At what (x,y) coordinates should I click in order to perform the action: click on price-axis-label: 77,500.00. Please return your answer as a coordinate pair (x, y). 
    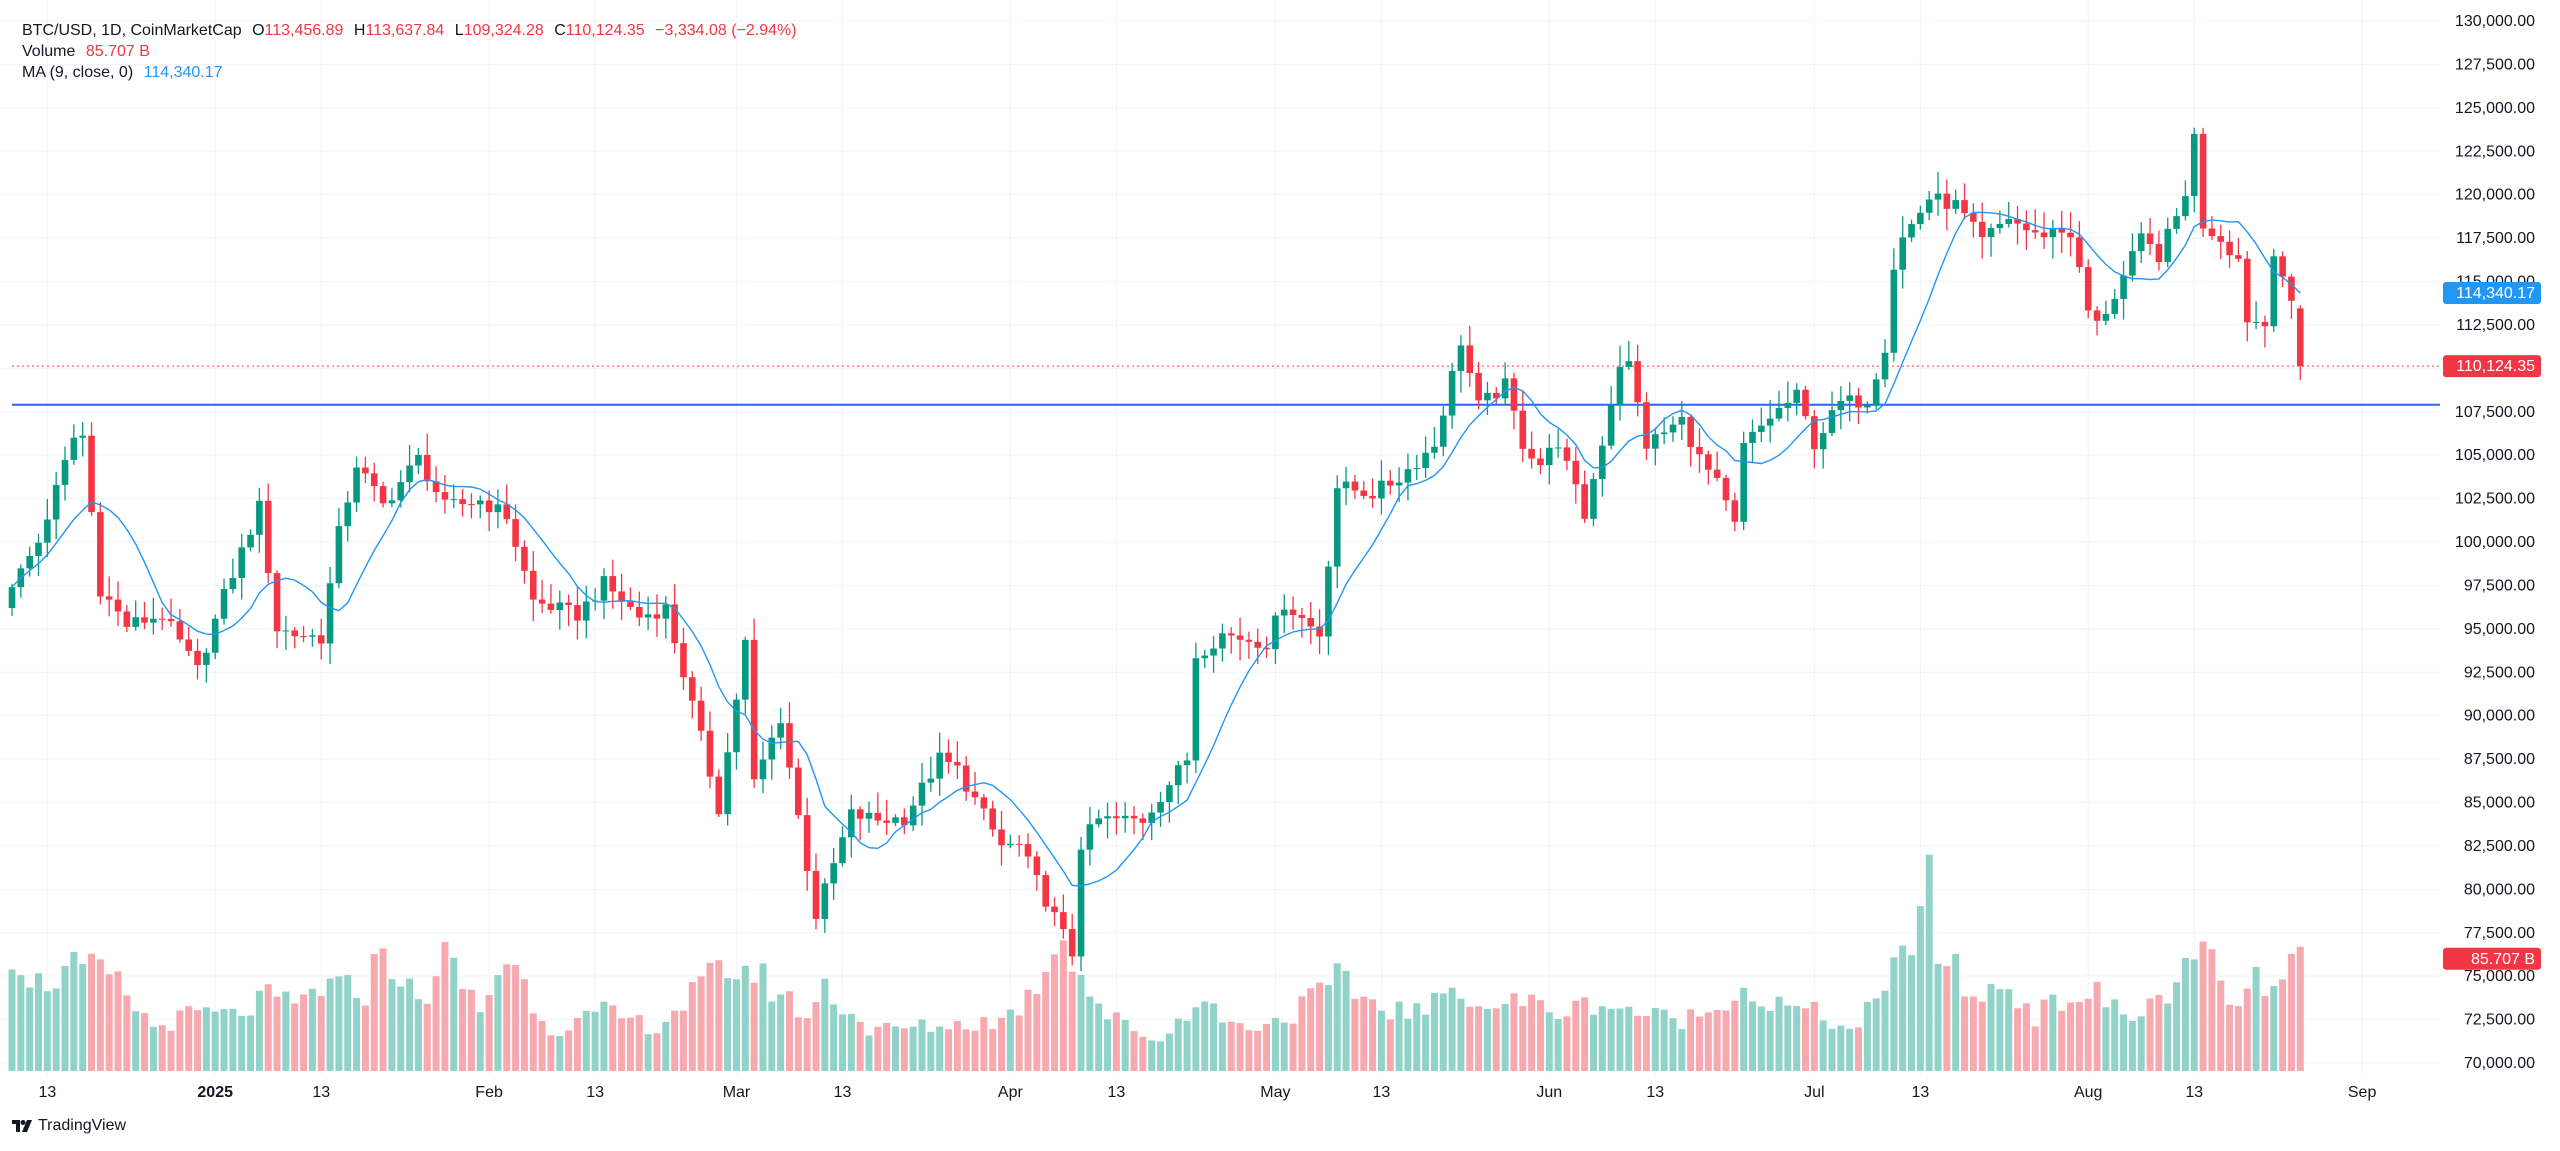
    Looking at the image, I should click on (2499, 933).